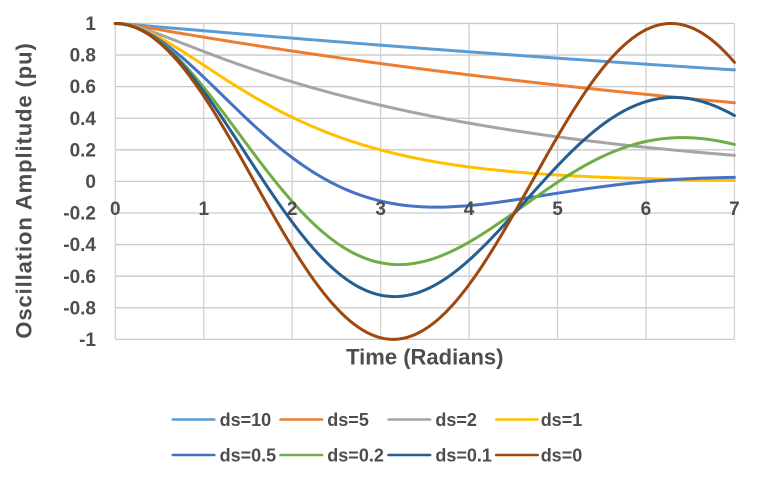 The height and width of the screenshot is (489, 762). What do you see at coordinates (557, 209) in the screenshot?
I see `svg-text: 5` at bounding box center [557, 209].